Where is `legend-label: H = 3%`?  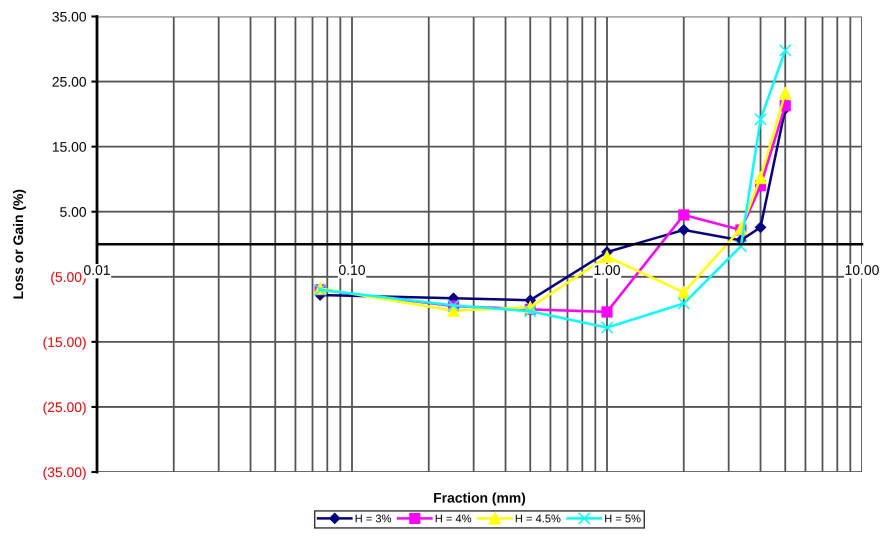 legend-label: H = 3% is located at coordinates (374, 518).